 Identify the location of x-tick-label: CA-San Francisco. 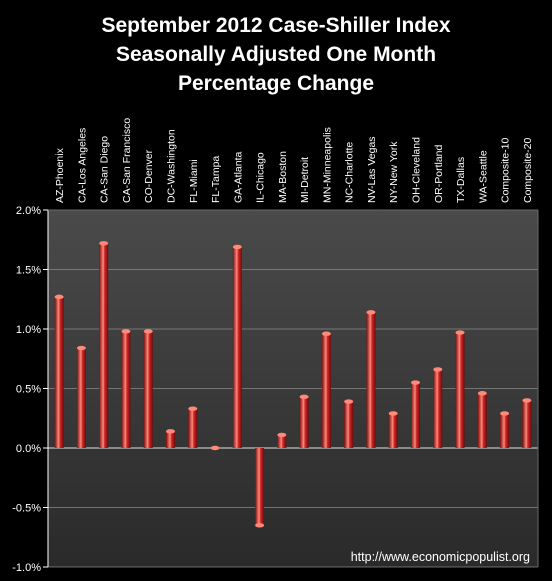
(127, 160).